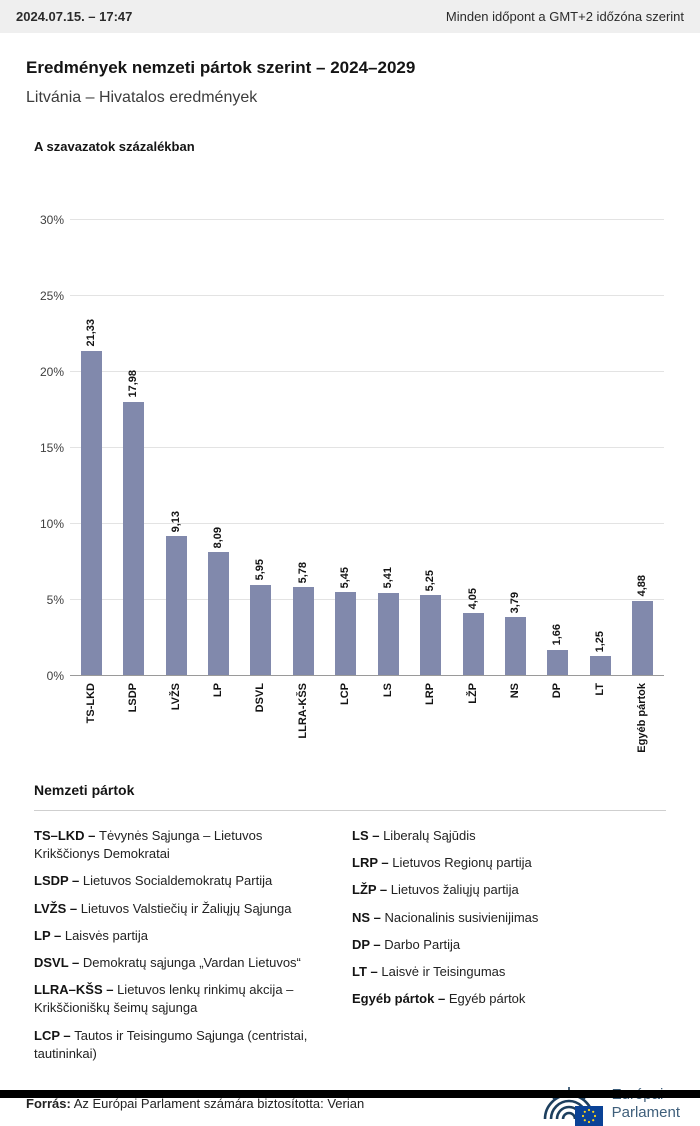 This screenshot has height=1126, width=700. What do you see at coordinates (302, 572) in the screenshot?
I see `bar-value-label: 5,78` at bounding box center [302, 572].